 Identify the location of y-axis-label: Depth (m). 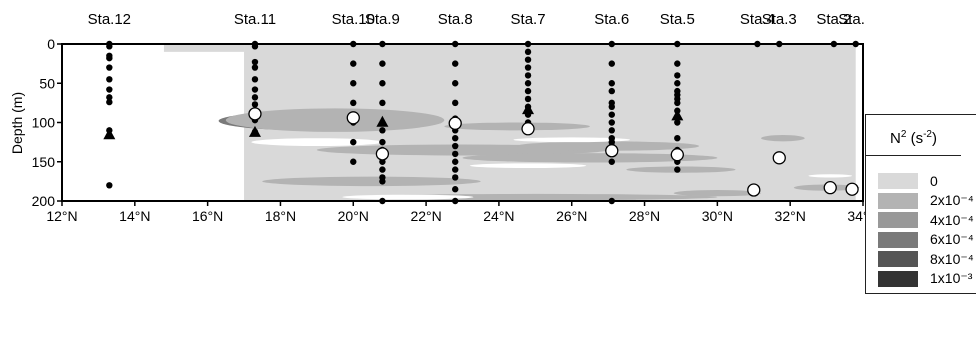
(17, 123).